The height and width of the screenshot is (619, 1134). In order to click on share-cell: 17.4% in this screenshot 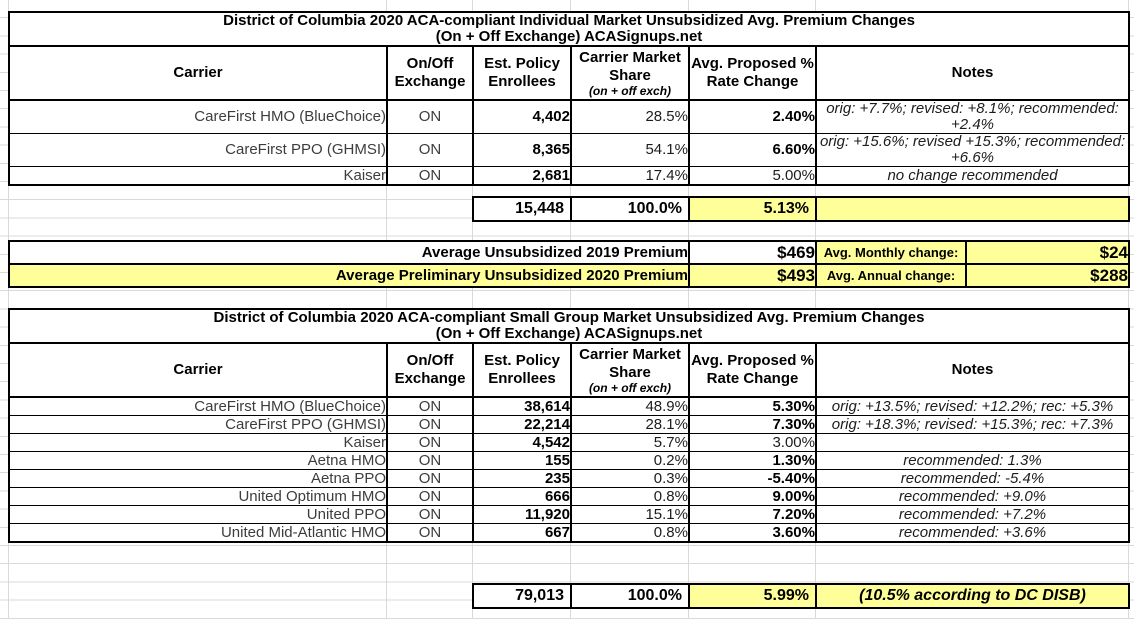, I will do `click(630, 176)`.